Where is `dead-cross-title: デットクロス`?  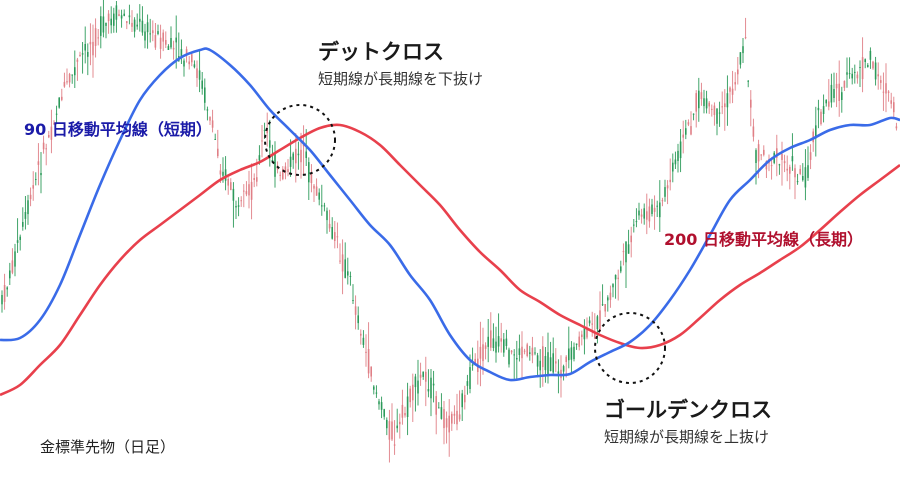 dead-cross-title: デットクロス is located at coordinates (381, 52).